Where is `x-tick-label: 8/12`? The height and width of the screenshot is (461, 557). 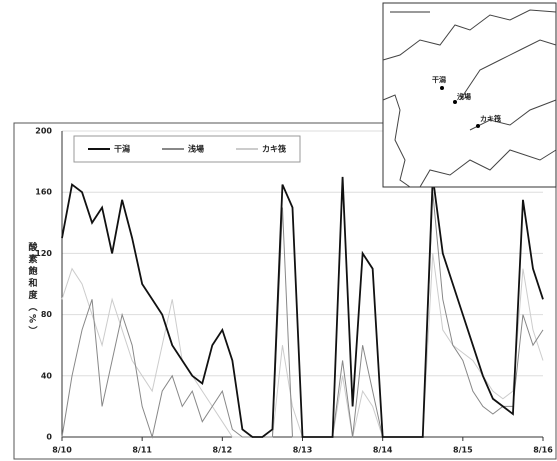 x-tick-label: 8/12 is located at coordinates (223, 450).